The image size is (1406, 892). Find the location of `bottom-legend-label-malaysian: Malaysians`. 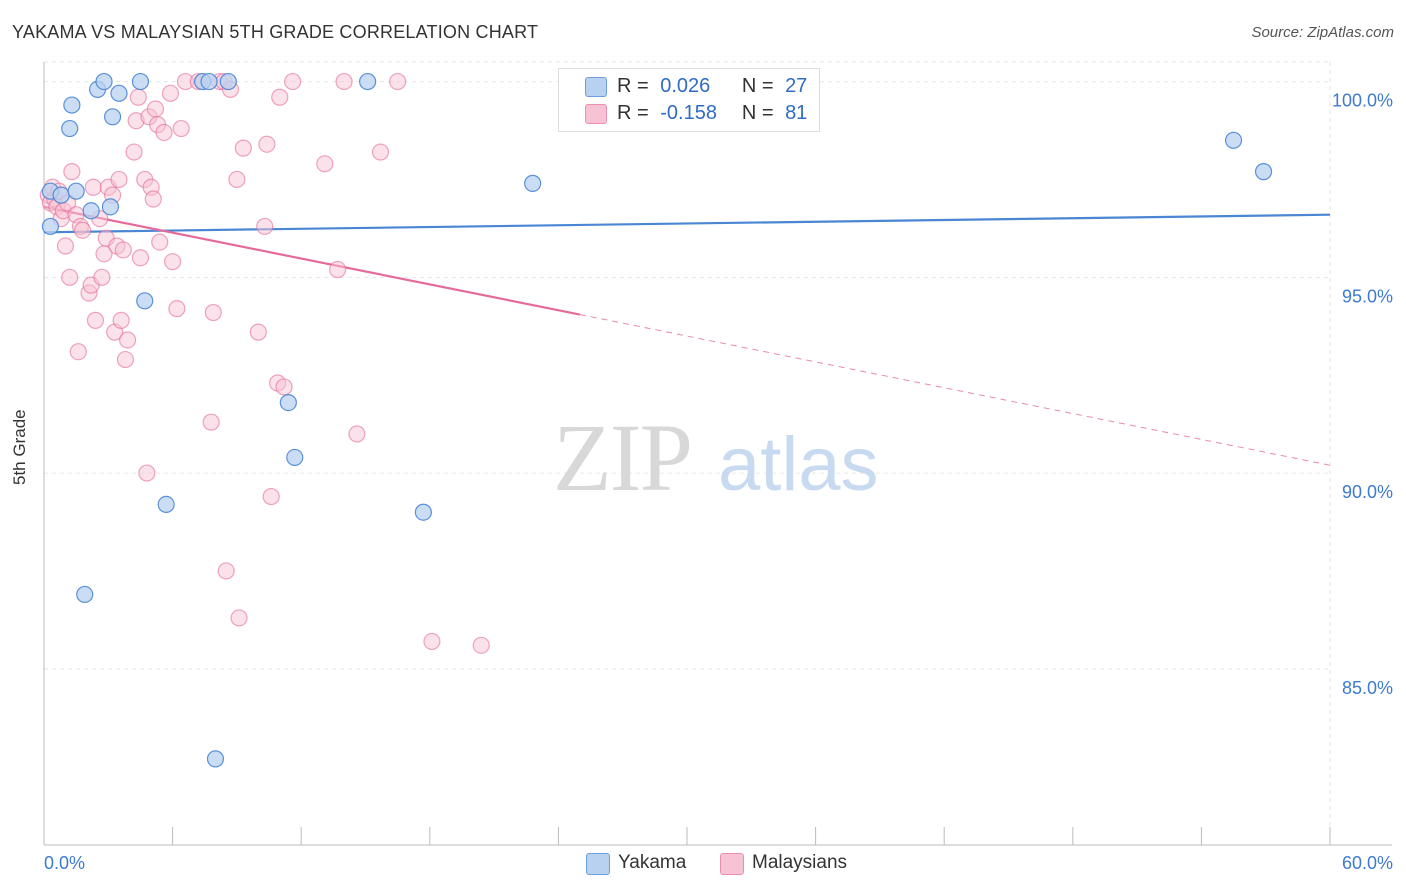

bottom-legend-label-malaysian: Malaysians is located at coordinates (800, 862).